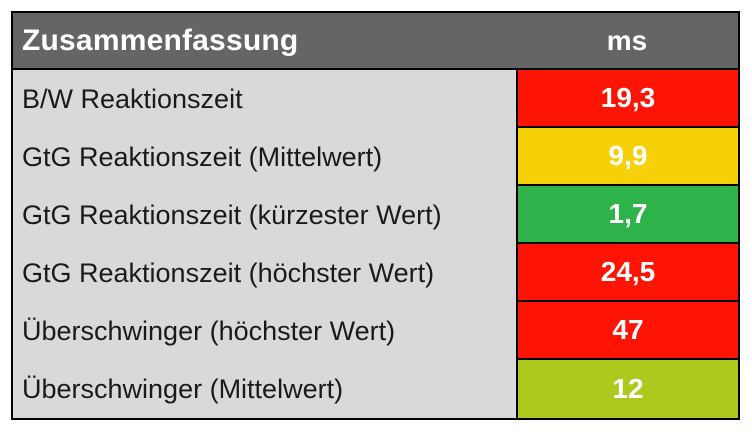 This screenshot has height=432, width=752. I want to click on row-label: GtG Reaktionszeit (Mittelwert), so click(202, 156).